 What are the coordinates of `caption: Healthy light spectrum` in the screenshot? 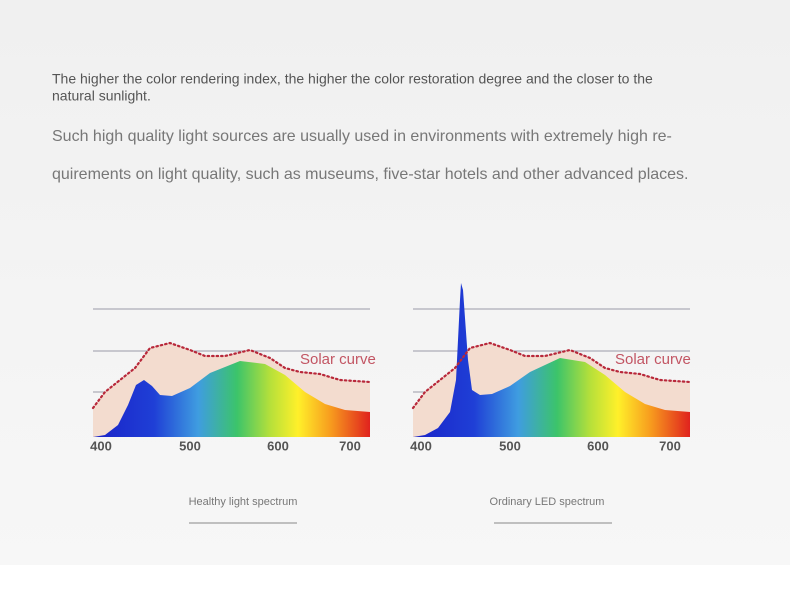 It's located at (243, 502).